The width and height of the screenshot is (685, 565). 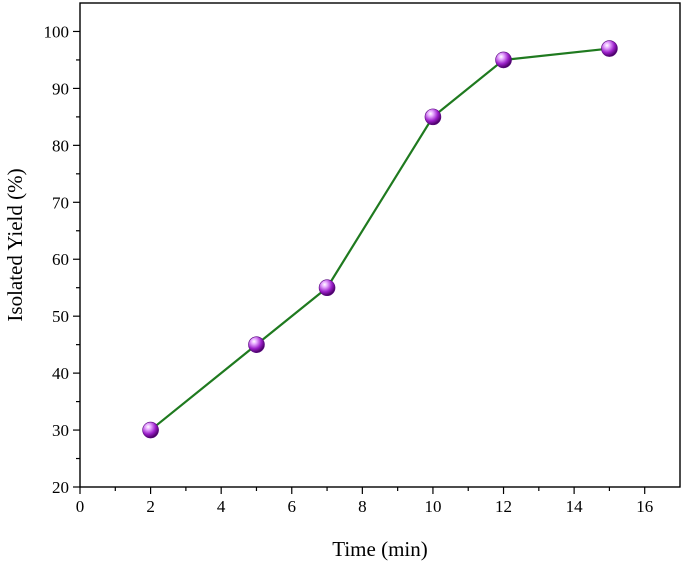 I want to click on y-tick-label: 80, so click(x=60, y=145).